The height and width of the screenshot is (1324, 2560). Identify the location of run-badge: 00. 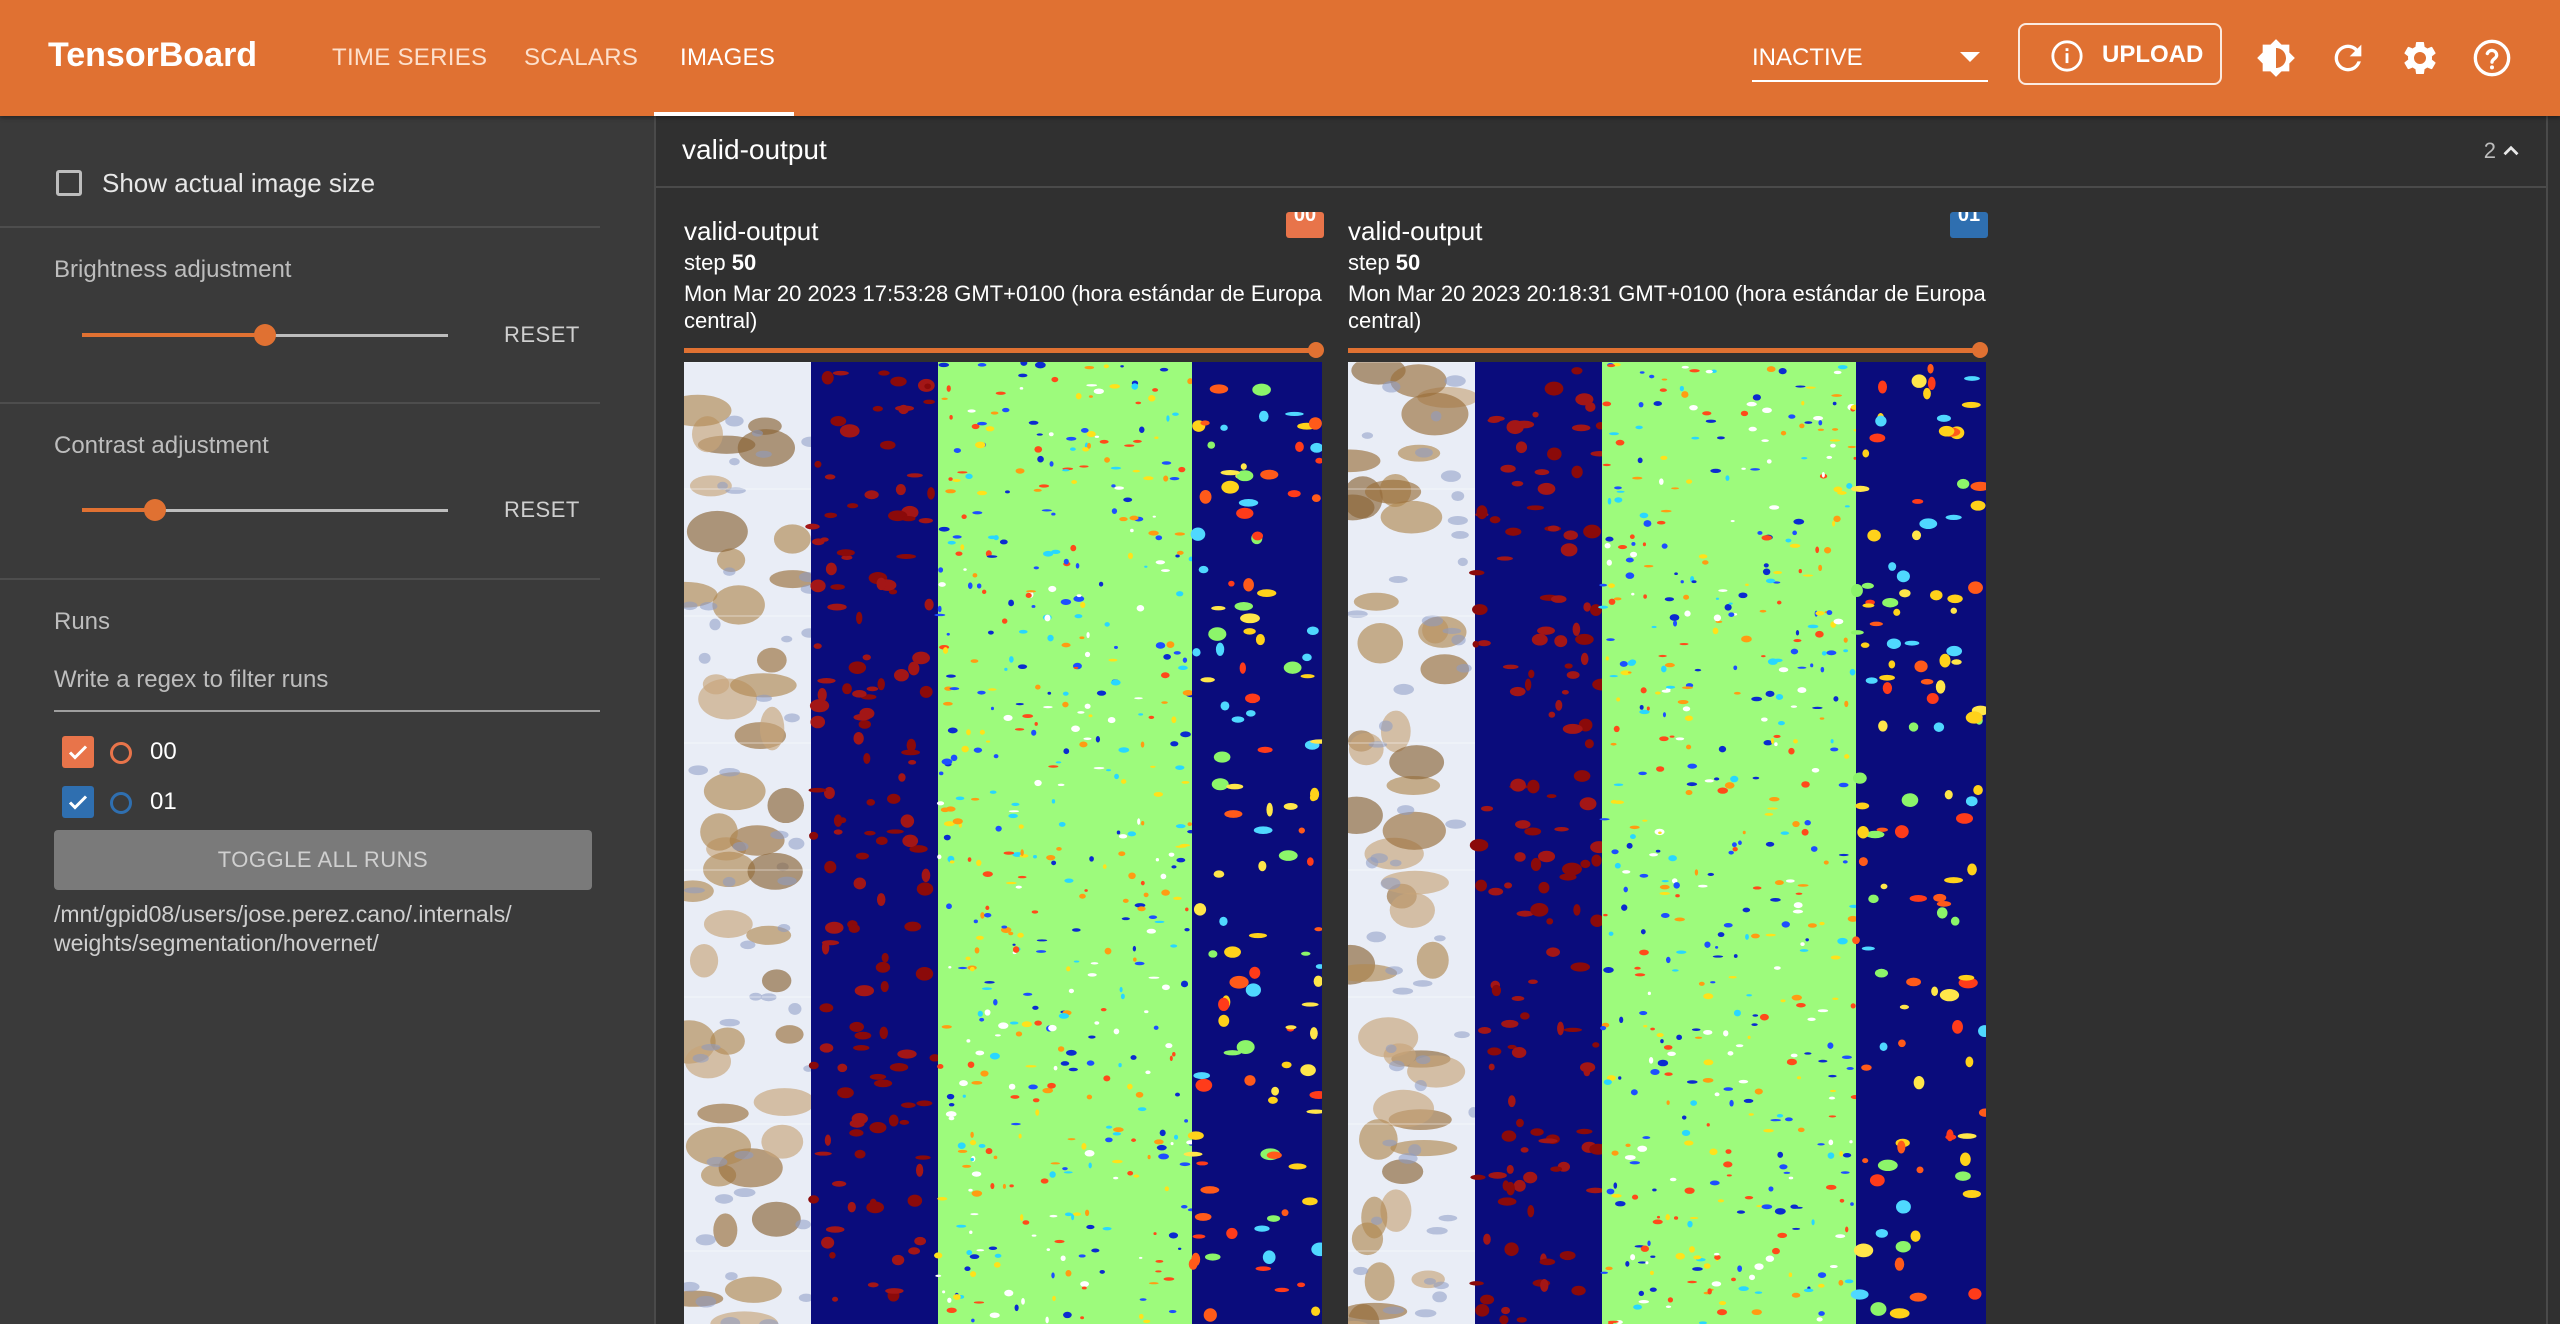
(1305, 225).